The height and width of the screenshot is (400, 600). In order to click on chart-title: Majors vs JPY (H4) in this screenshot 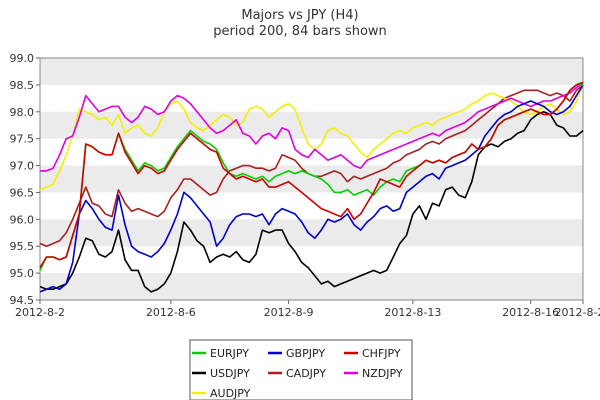, I will do `click(299, 15)`.